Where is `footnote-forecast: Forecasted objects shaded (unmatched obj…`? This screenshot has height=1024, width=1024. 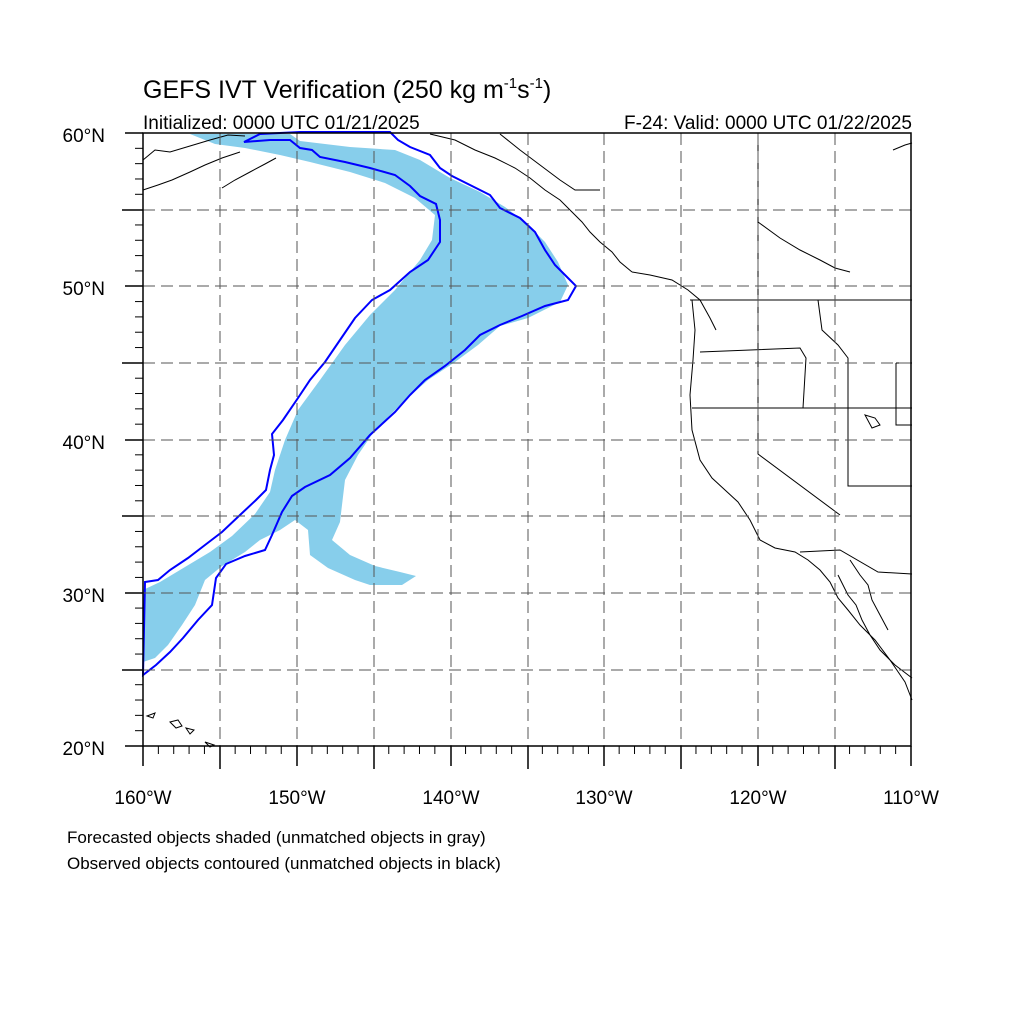
footnote-forecast: Forecasted objects shaded (unmatched obj… is located at coordinates (276, 837).